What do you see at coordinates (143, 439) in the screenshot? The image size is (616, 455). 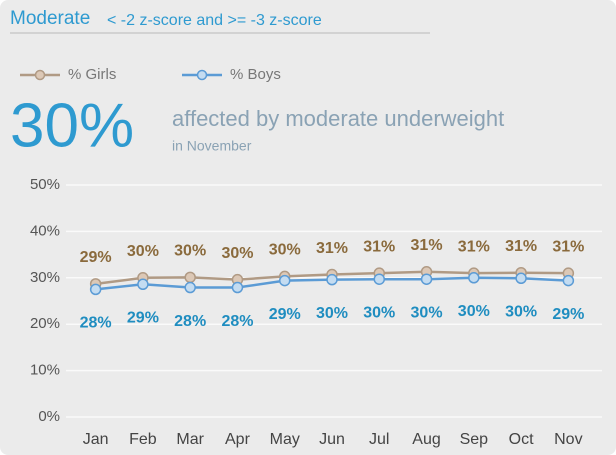 I see `x-tick-label: Feb` at bounding box center [143, 439].